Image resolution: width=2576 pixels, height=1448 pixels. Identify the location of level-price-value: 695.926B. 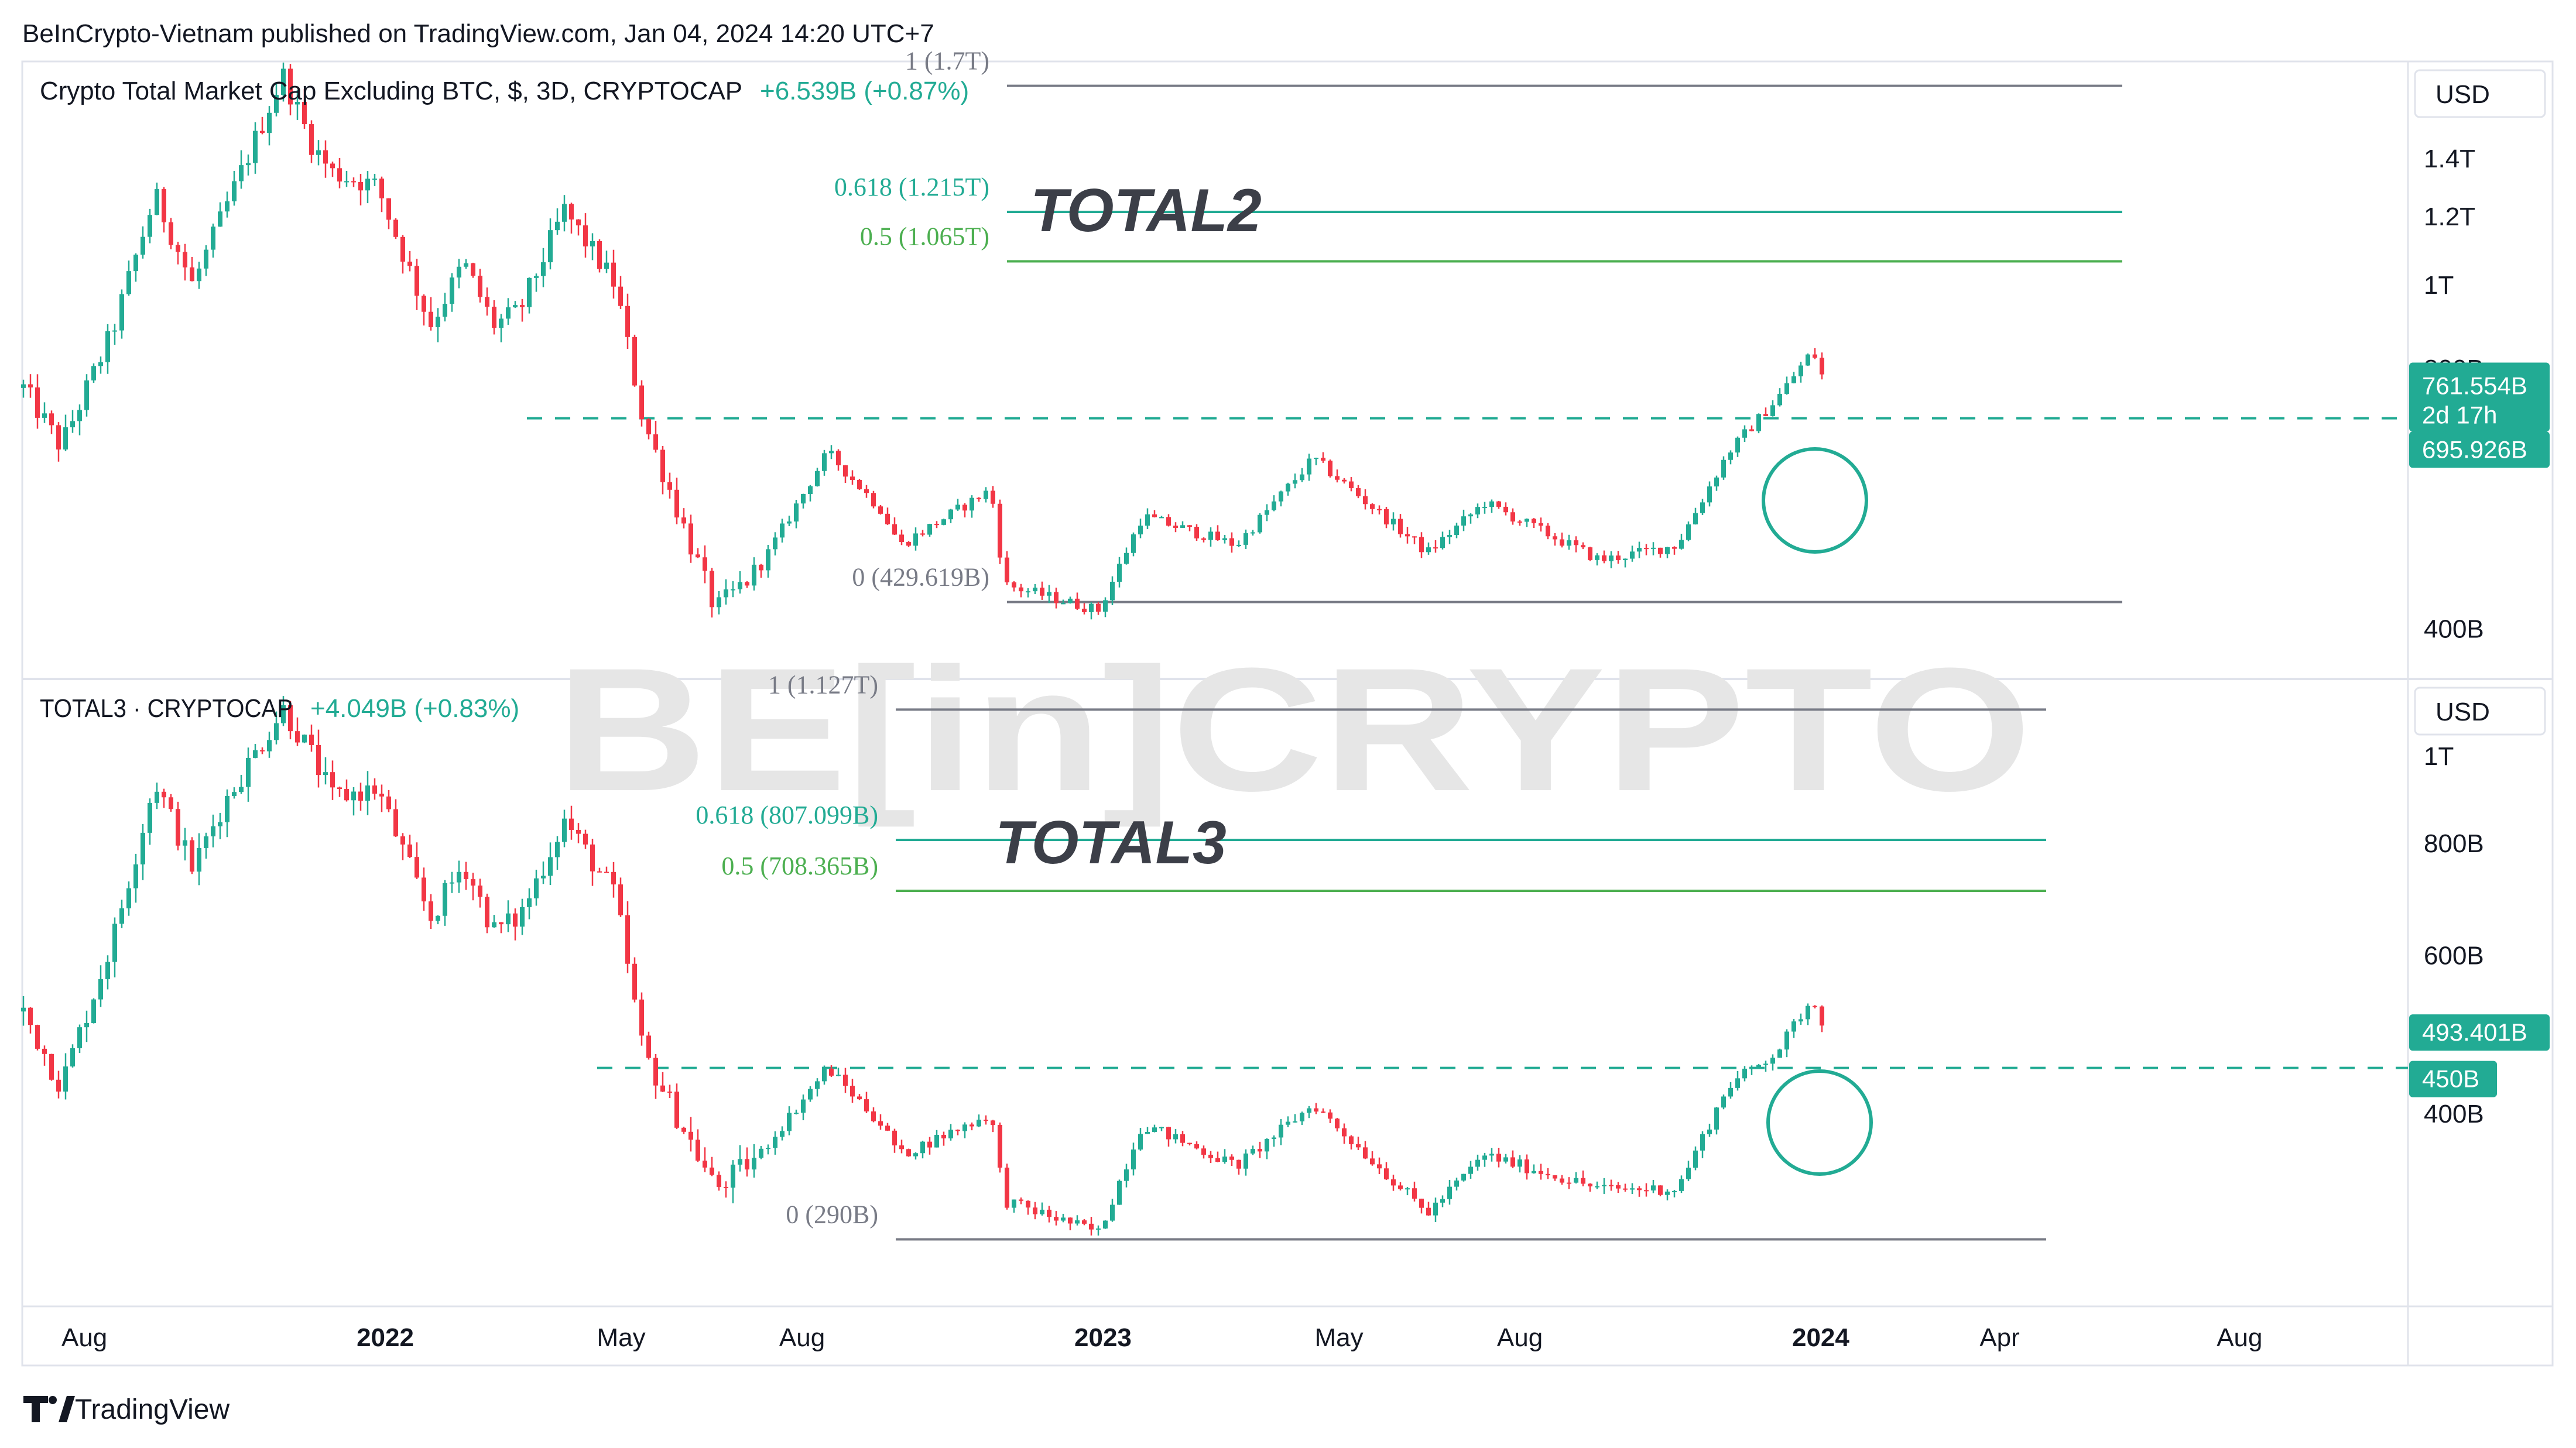
(2474, 449).